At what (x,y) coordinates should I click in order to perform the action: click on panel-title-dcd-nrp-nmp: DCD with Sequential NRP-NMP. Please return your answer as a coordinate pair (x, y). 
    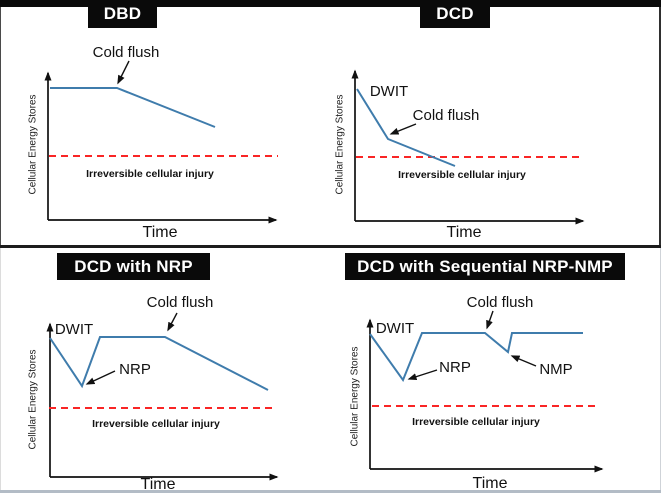
    Looking at the image, I should click on (485, 266).